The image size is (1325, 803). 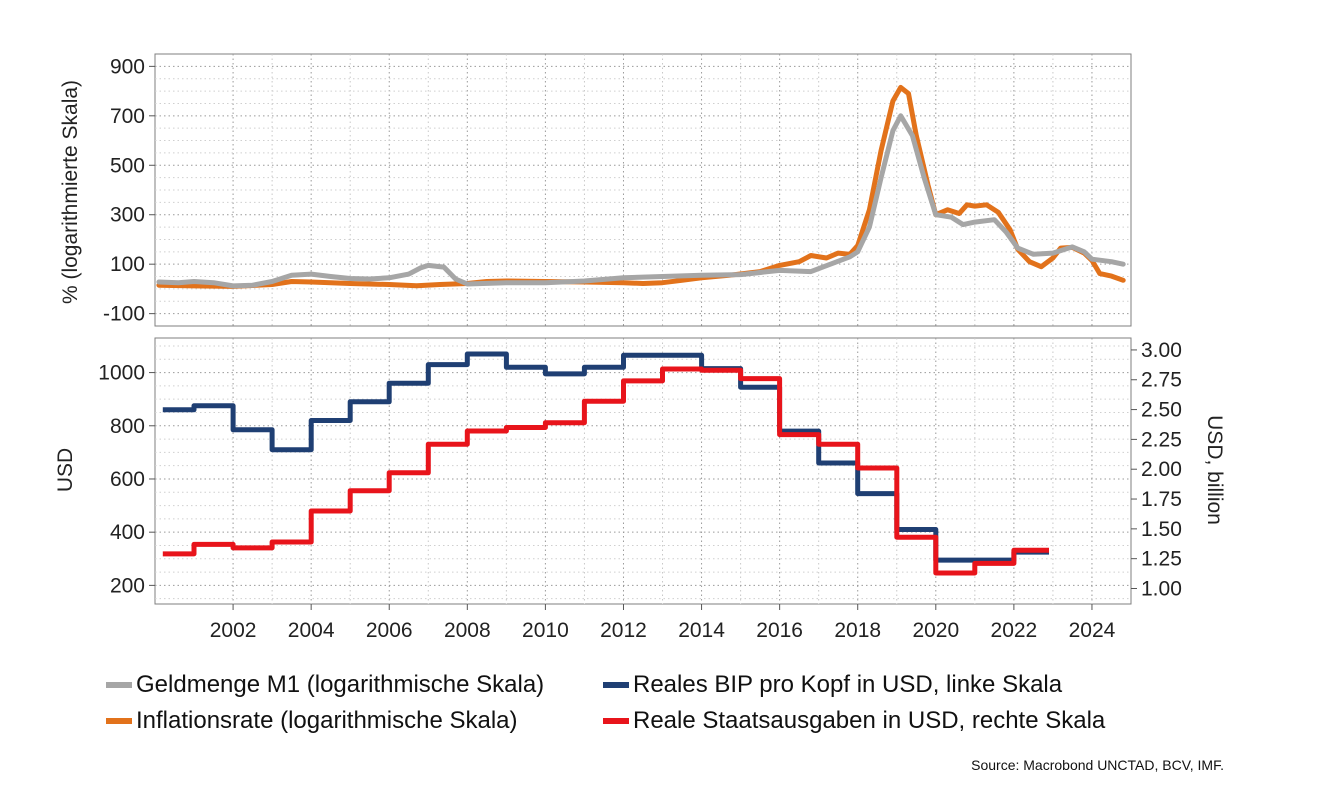 I want to click on bottom-right-ytick-label: 2.75, so click(x=1161, y=380).